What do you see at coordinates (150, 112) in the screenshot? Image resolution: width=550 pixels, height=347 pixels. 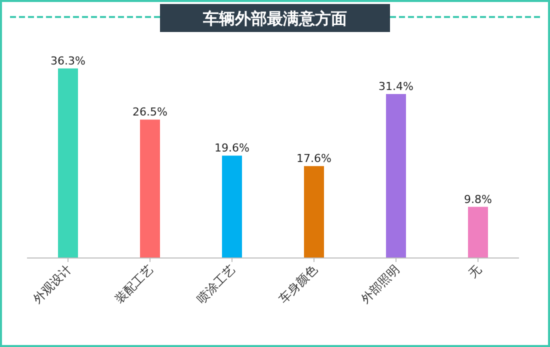 I see `data-label: 26.5%` at bounding box center [150, 112].